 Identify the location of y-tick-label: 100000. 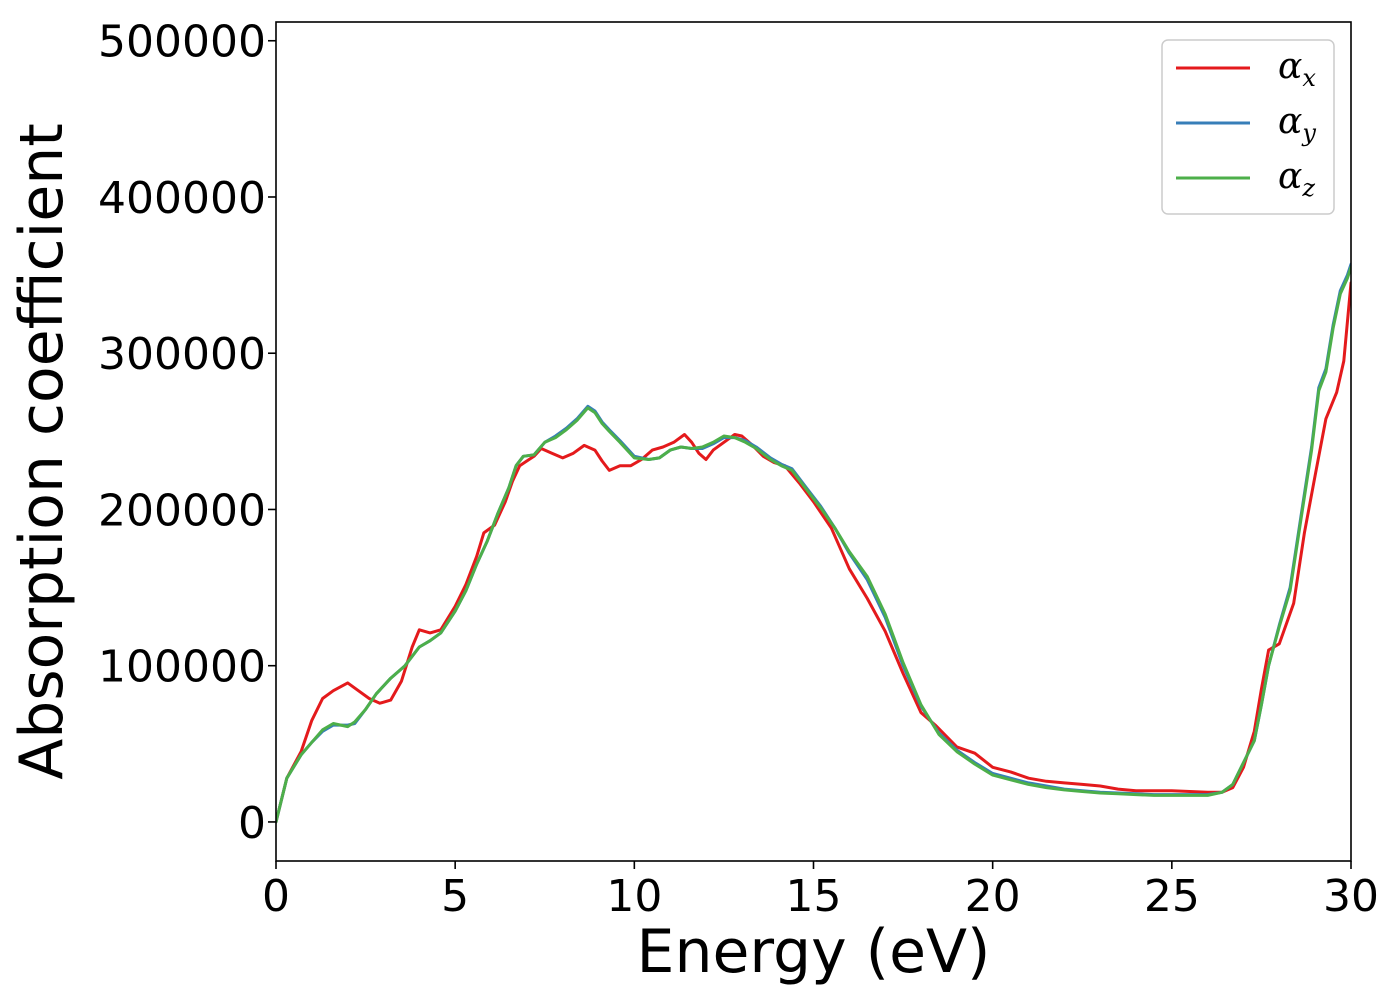
(182, 667).